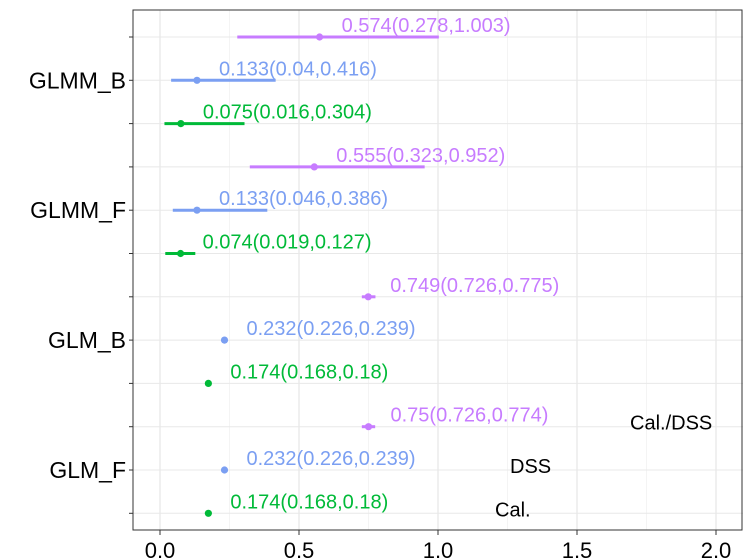  What do you see at coordinates (287, 243) in the screenshot?
I see `estimate-label: 0.074(0.019,0.127)` at bounding box center [287, 243].